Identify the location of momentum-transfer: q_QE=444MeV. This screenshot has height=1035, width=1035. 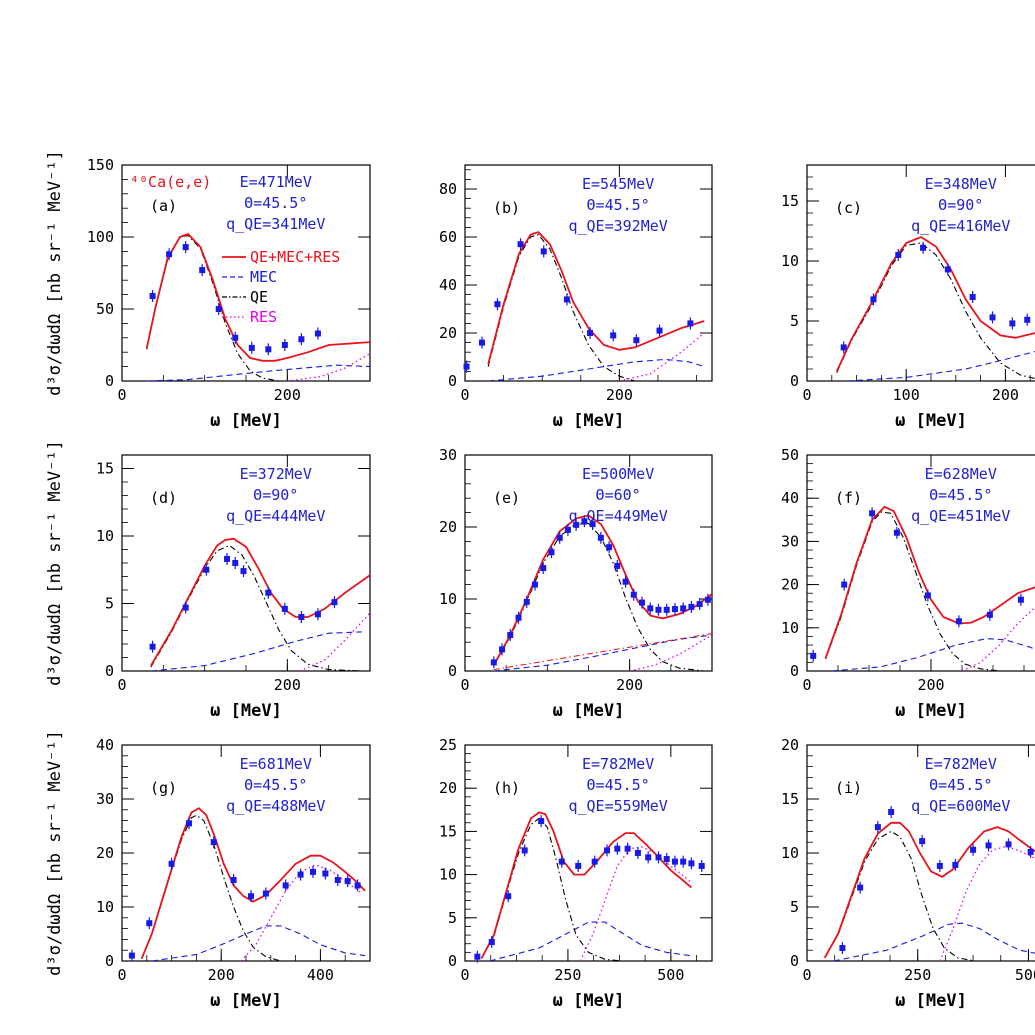
(275, 516).